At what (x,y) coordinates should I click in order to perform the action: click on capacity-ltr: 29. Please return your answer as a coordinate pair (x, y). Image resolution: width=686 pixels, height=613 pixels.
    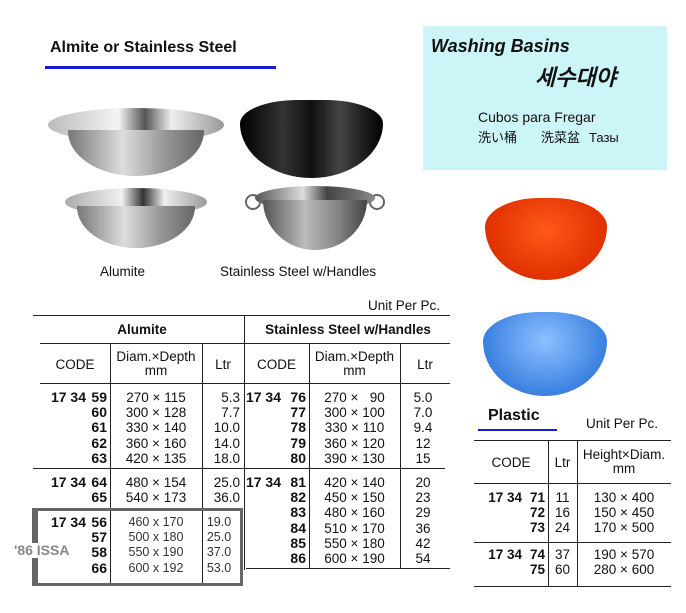
    Looking at the image, I should click on (423, 513).